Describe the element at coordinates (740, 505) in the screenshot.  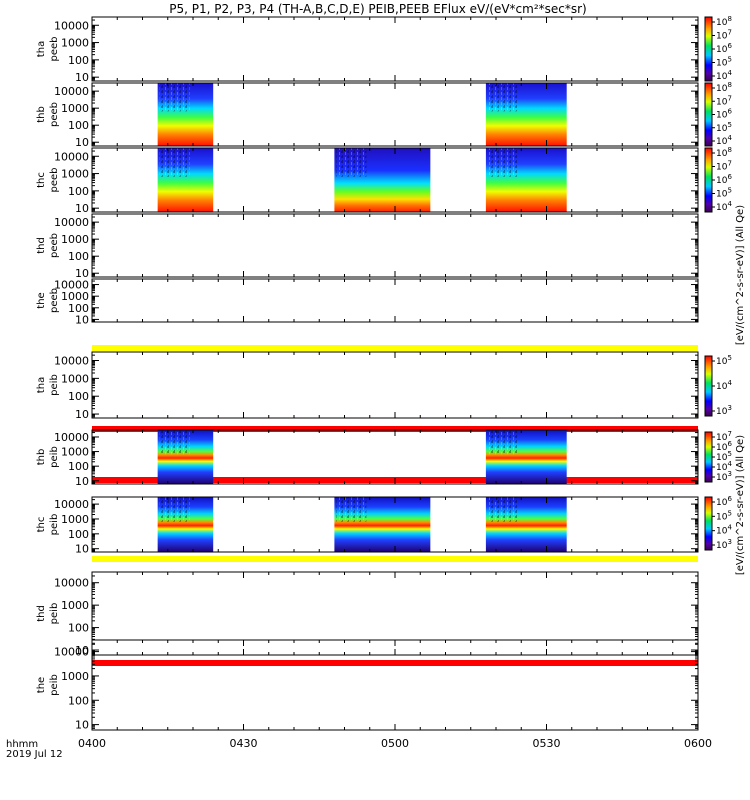
I see `colorbar-label-ions: [eV/(cm^2-s-sr-eV)] (All Qe)` at that location.